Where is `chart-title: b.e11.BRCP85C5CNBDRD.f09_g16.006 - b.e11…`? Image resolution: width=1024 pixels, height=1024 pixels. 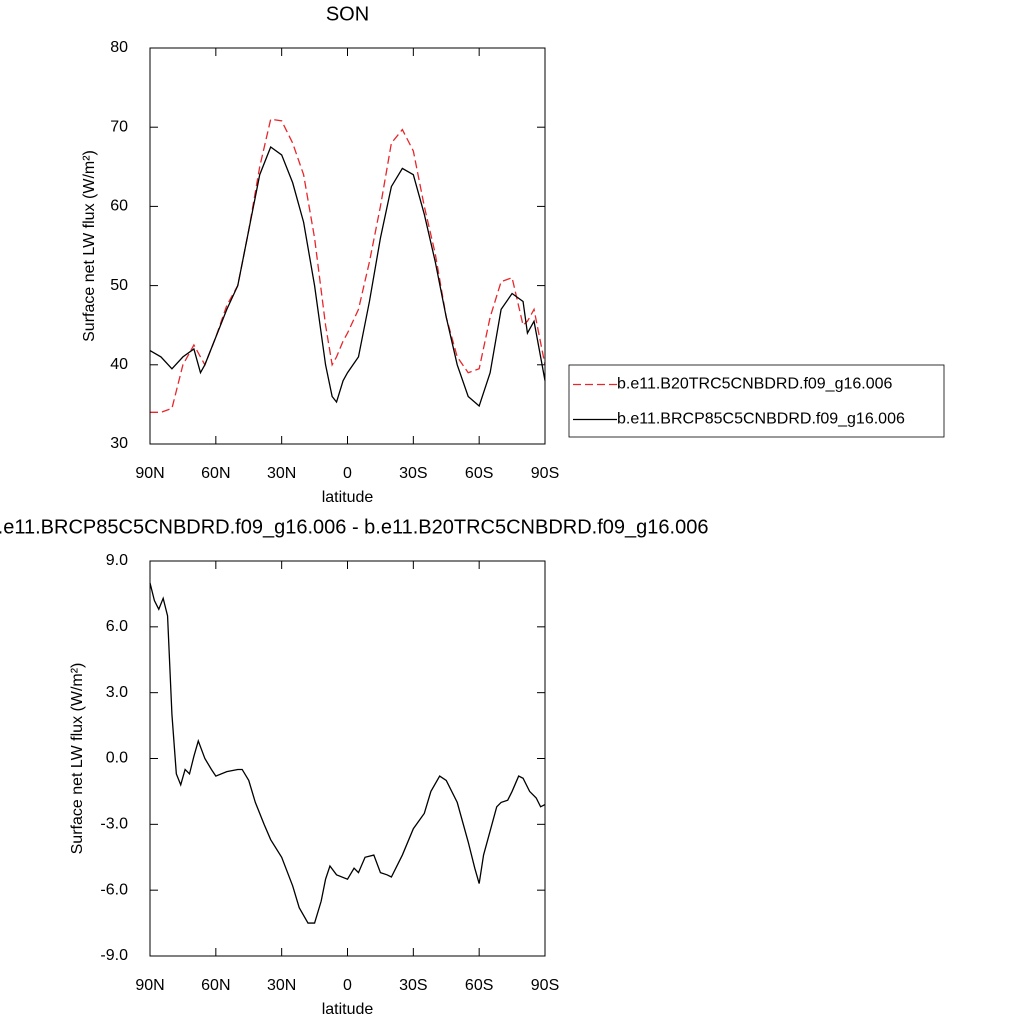 chart-title: b.e11.BRCP85C5CNBDRD.f09_g16.006 - b.e11… is located at coordinates (354, 527).